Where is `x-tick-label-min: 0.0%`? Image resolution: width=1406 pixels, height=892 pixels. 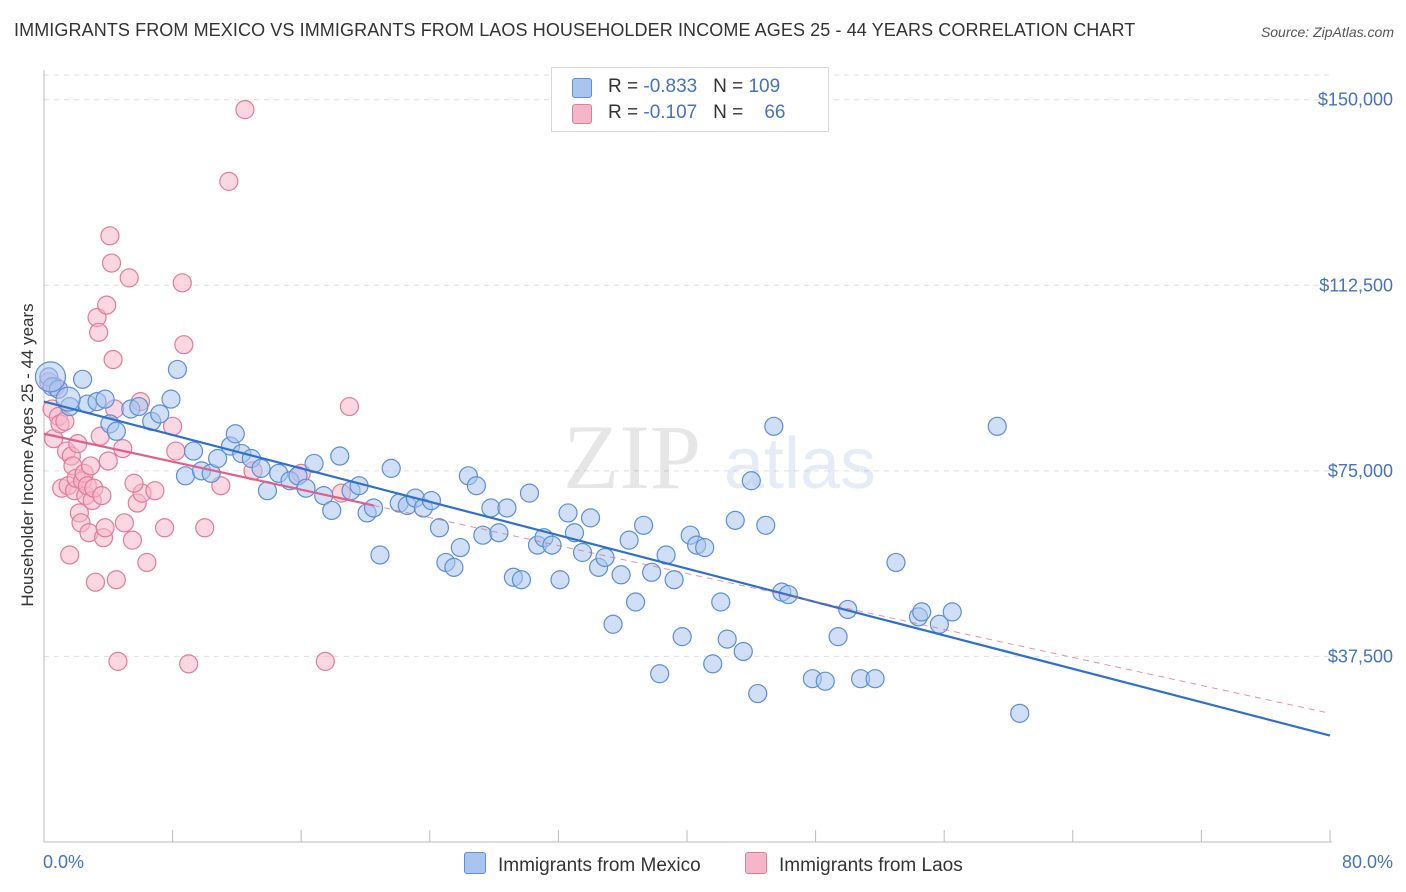 x-tick-label-min: 0.0% is located at coordinates (64, 862).